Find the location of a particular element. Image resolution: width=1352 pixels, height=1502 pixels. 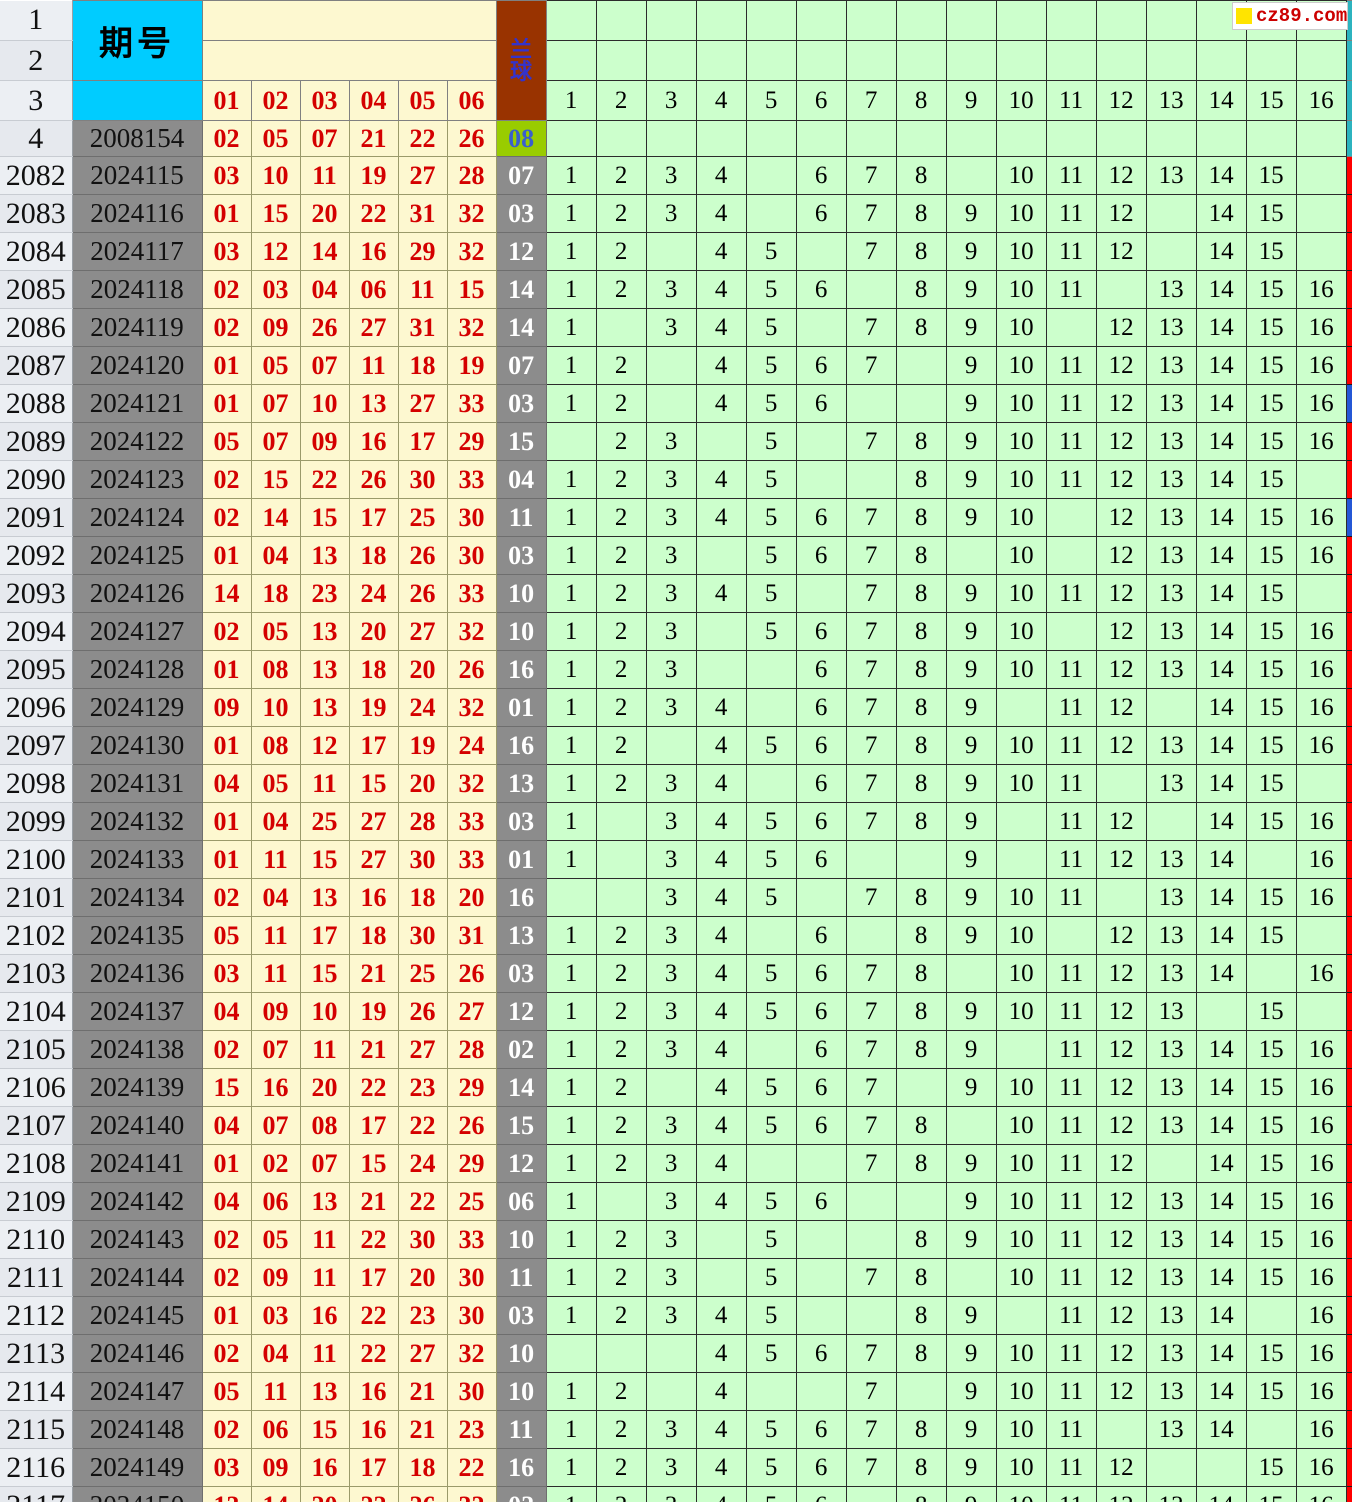

red-ball-5: 23 is located at coordinates (422, 1087).